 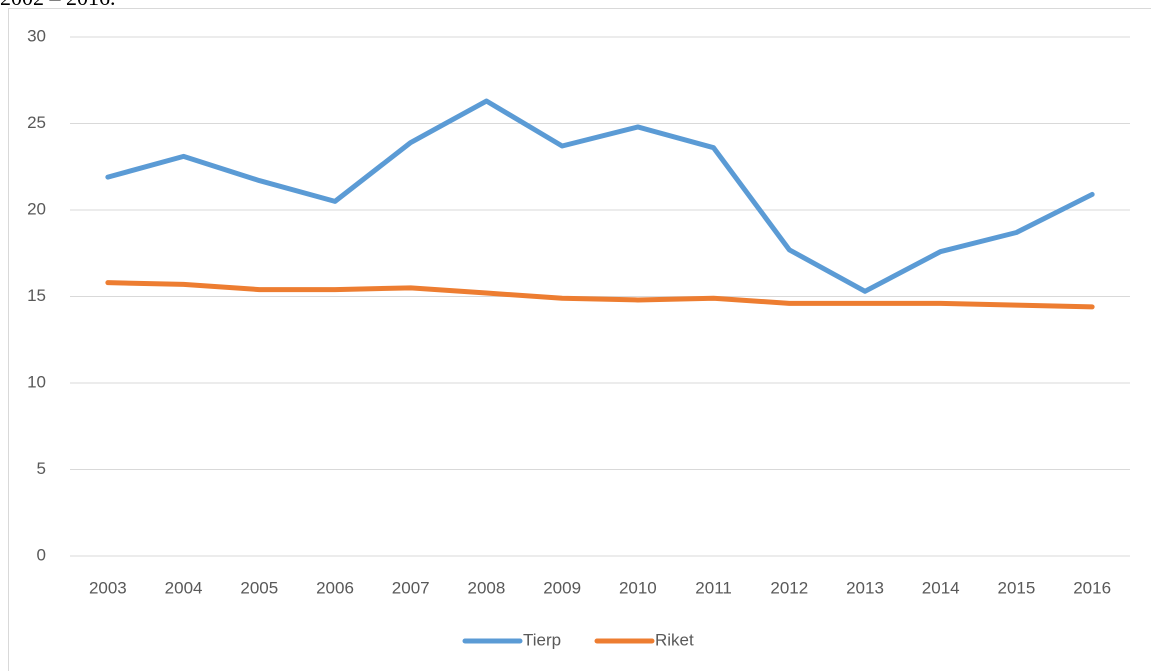 I want to click on x-tick-label: 2016, so click(x=1092, y=587).